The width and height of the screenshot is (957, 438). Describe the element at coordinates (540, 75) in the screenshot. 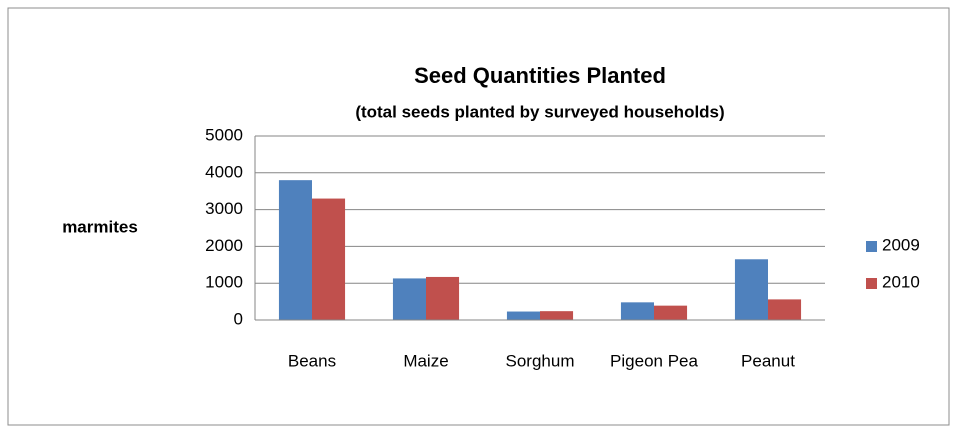

I see `chart-title: Seed Quantities Planted` at that location.